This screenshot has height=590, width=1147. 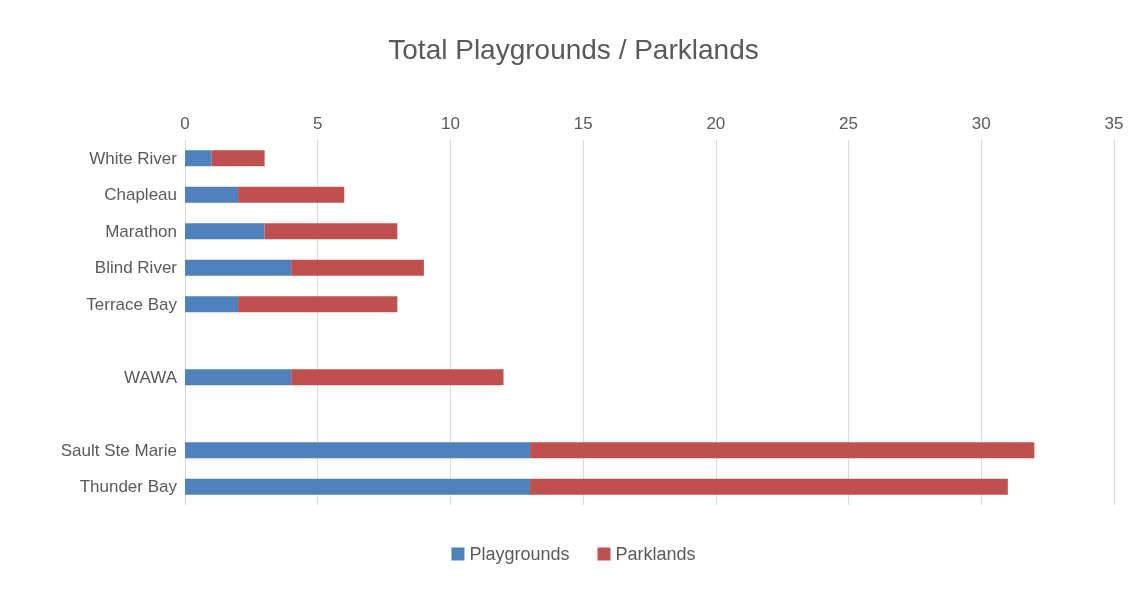 What do you see at coordinates (128, 487) in the screenshot?
I see `y-tick-label: Thunder Bay` at bounding box center [128, 487].